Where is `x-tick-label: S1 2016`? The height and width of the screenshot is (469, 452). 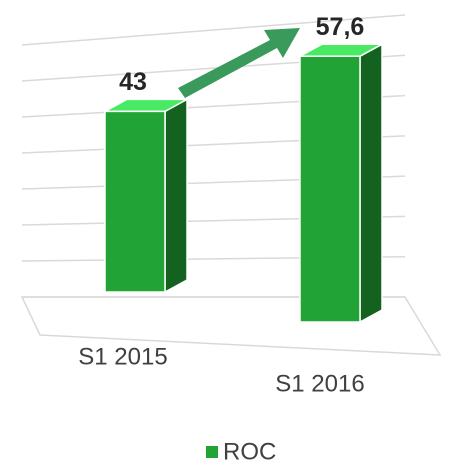
x-tick-label: S1 2016 is located at coordinates (319, 383).